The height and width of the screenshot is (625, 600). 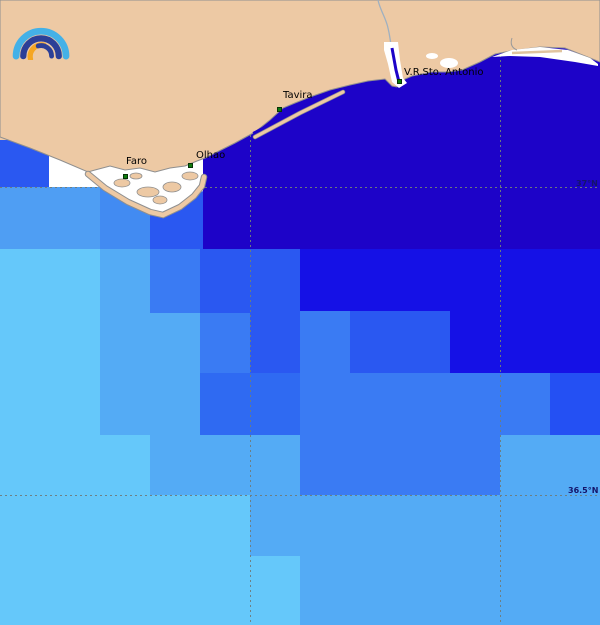 What do you see at coordinates (583, 490) in the screenshot?
I see `latitude-label: 36.5°N` at bounding box center [583, 490].